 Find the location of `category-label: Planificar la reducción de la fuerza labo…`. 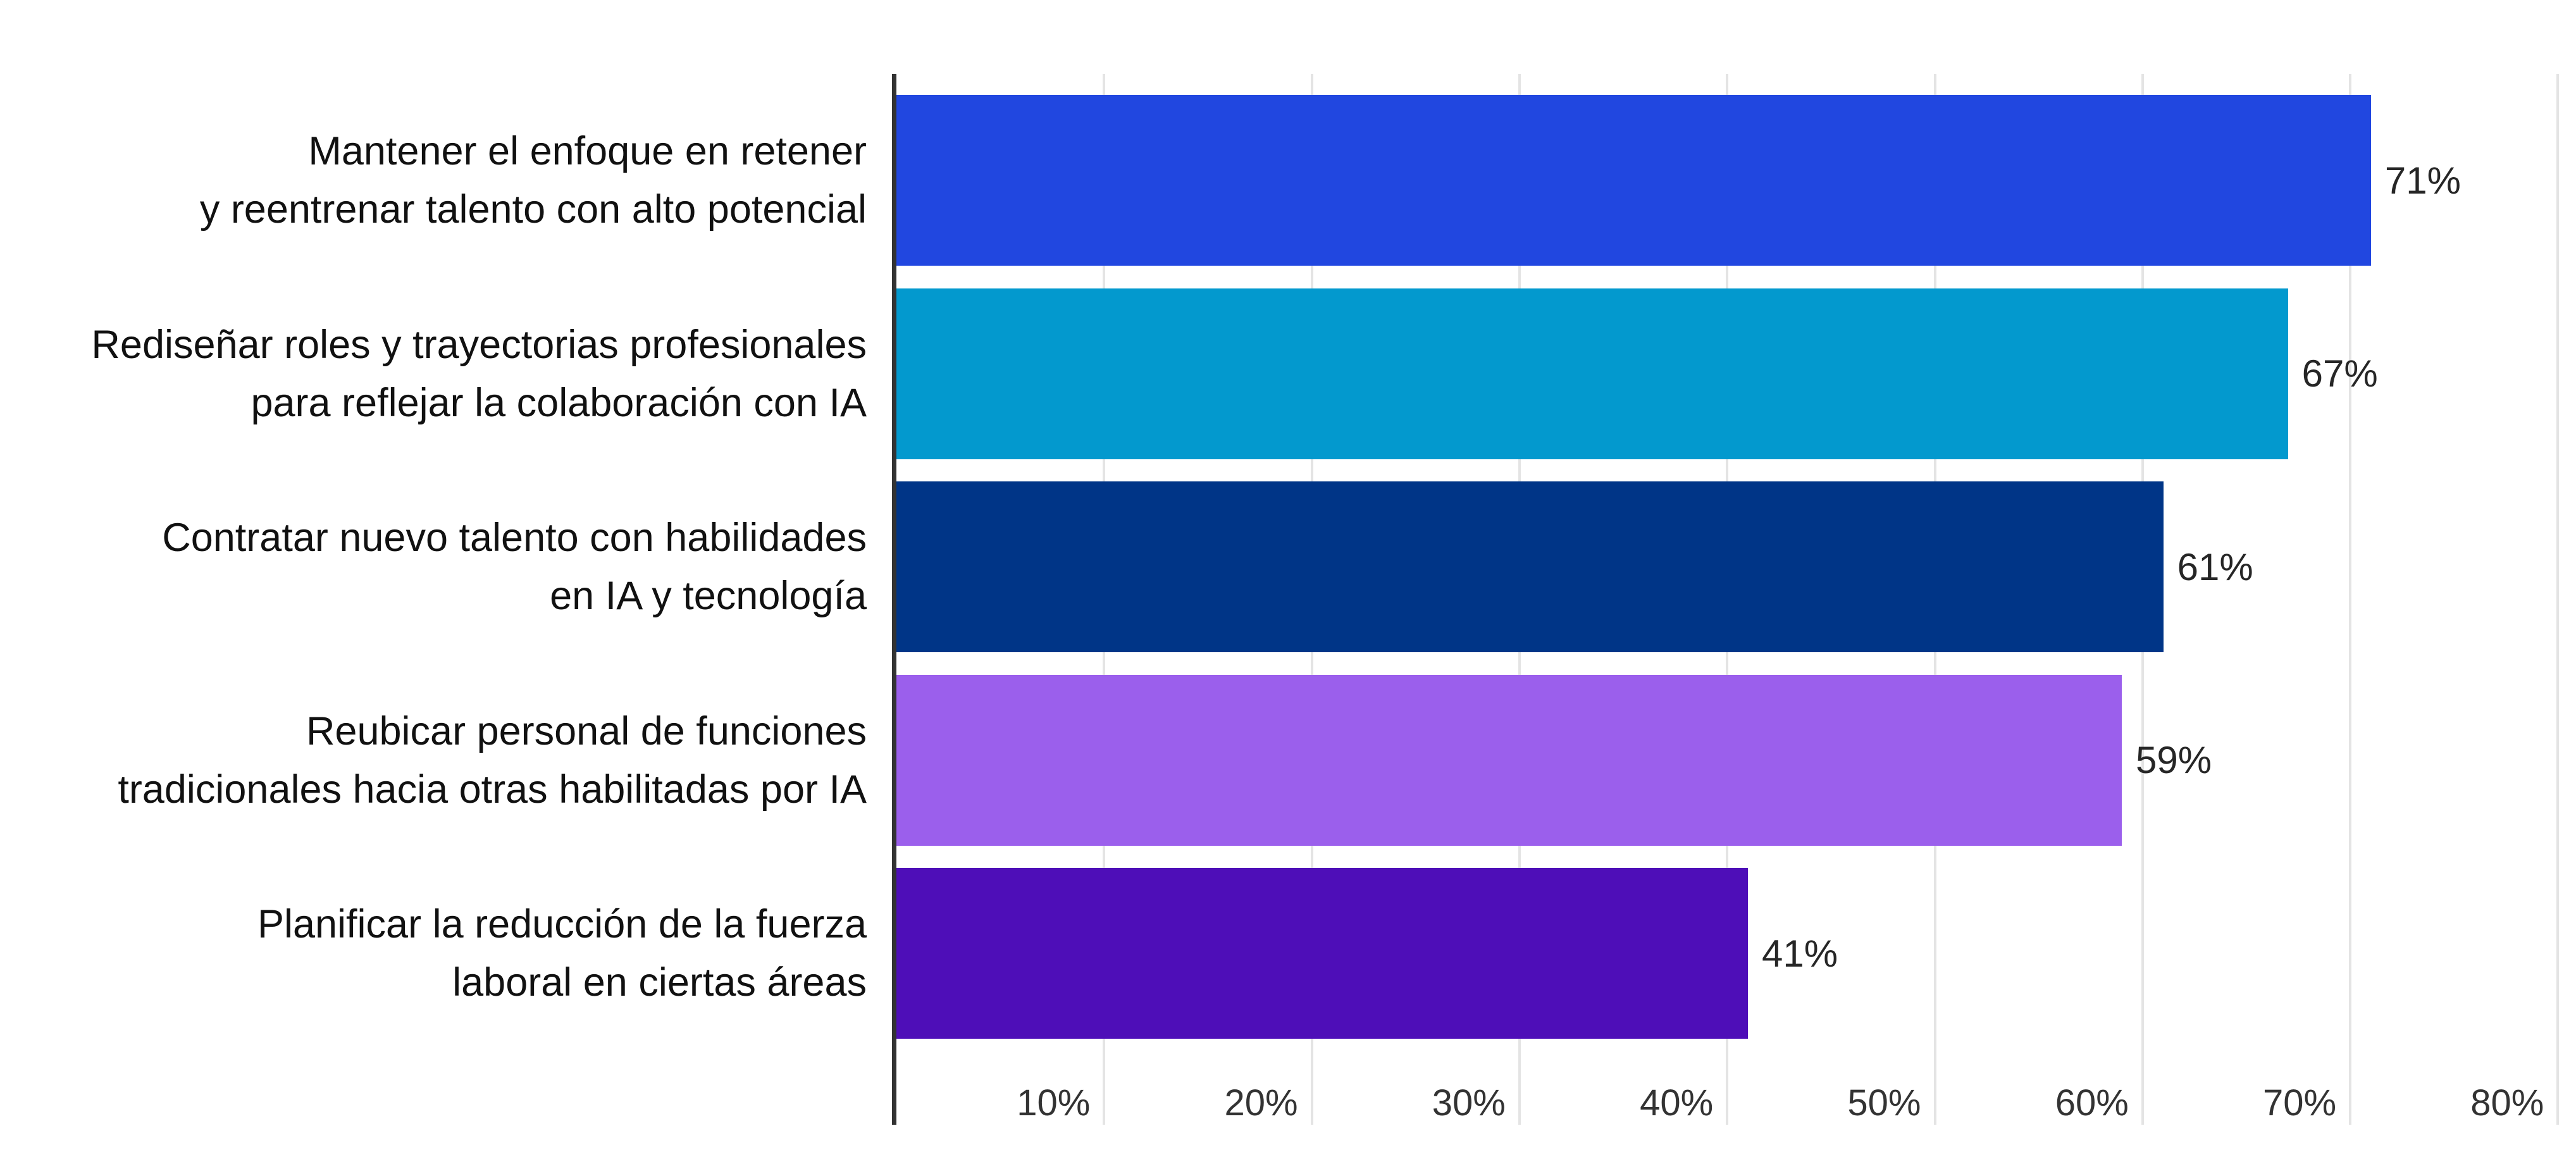

category-label: Planificar la reducción de la fuerza labo… is located at coordinates (433, 953).